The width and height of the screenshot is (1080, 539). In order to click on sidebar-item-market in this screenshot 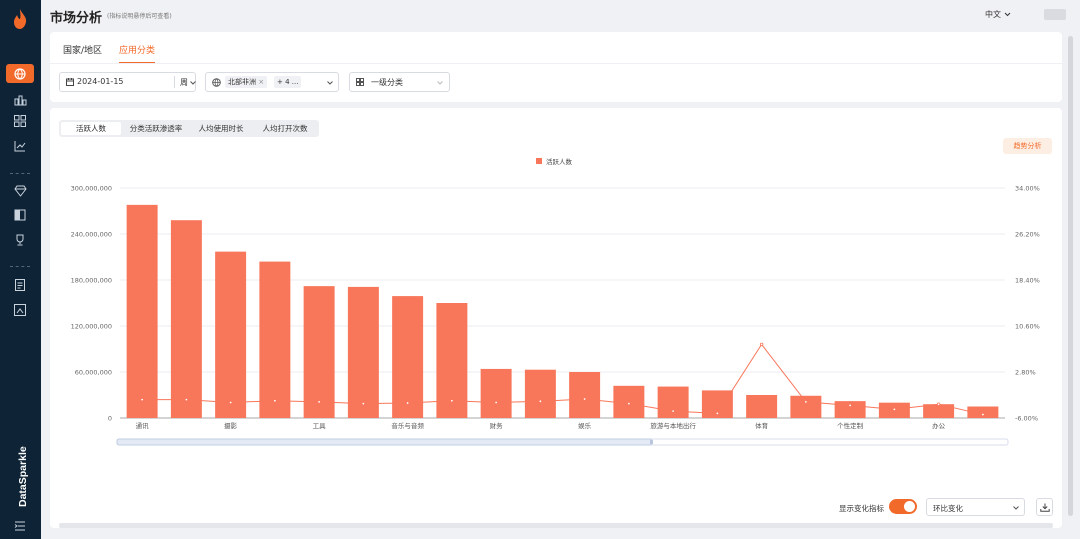, I will do `click(20, 73)`.